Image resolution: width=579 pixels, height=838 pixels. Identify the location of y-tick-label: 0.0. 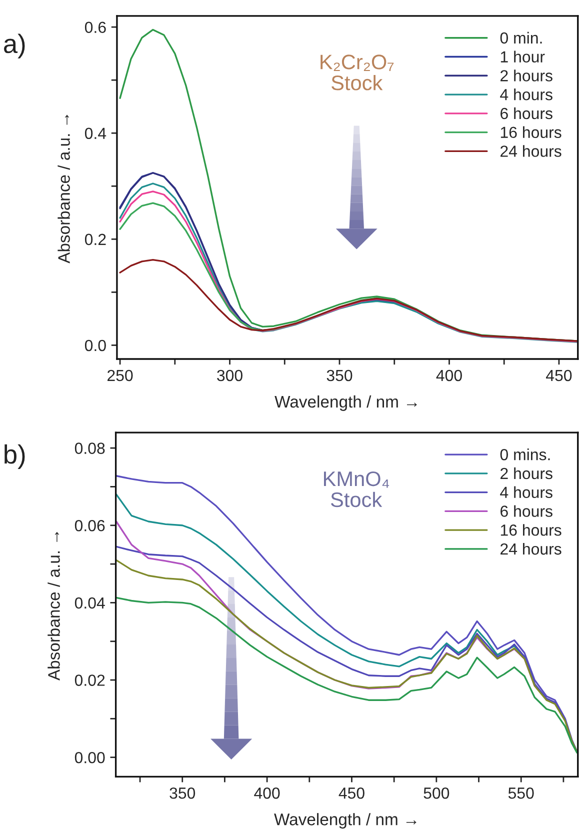
(95, 346).